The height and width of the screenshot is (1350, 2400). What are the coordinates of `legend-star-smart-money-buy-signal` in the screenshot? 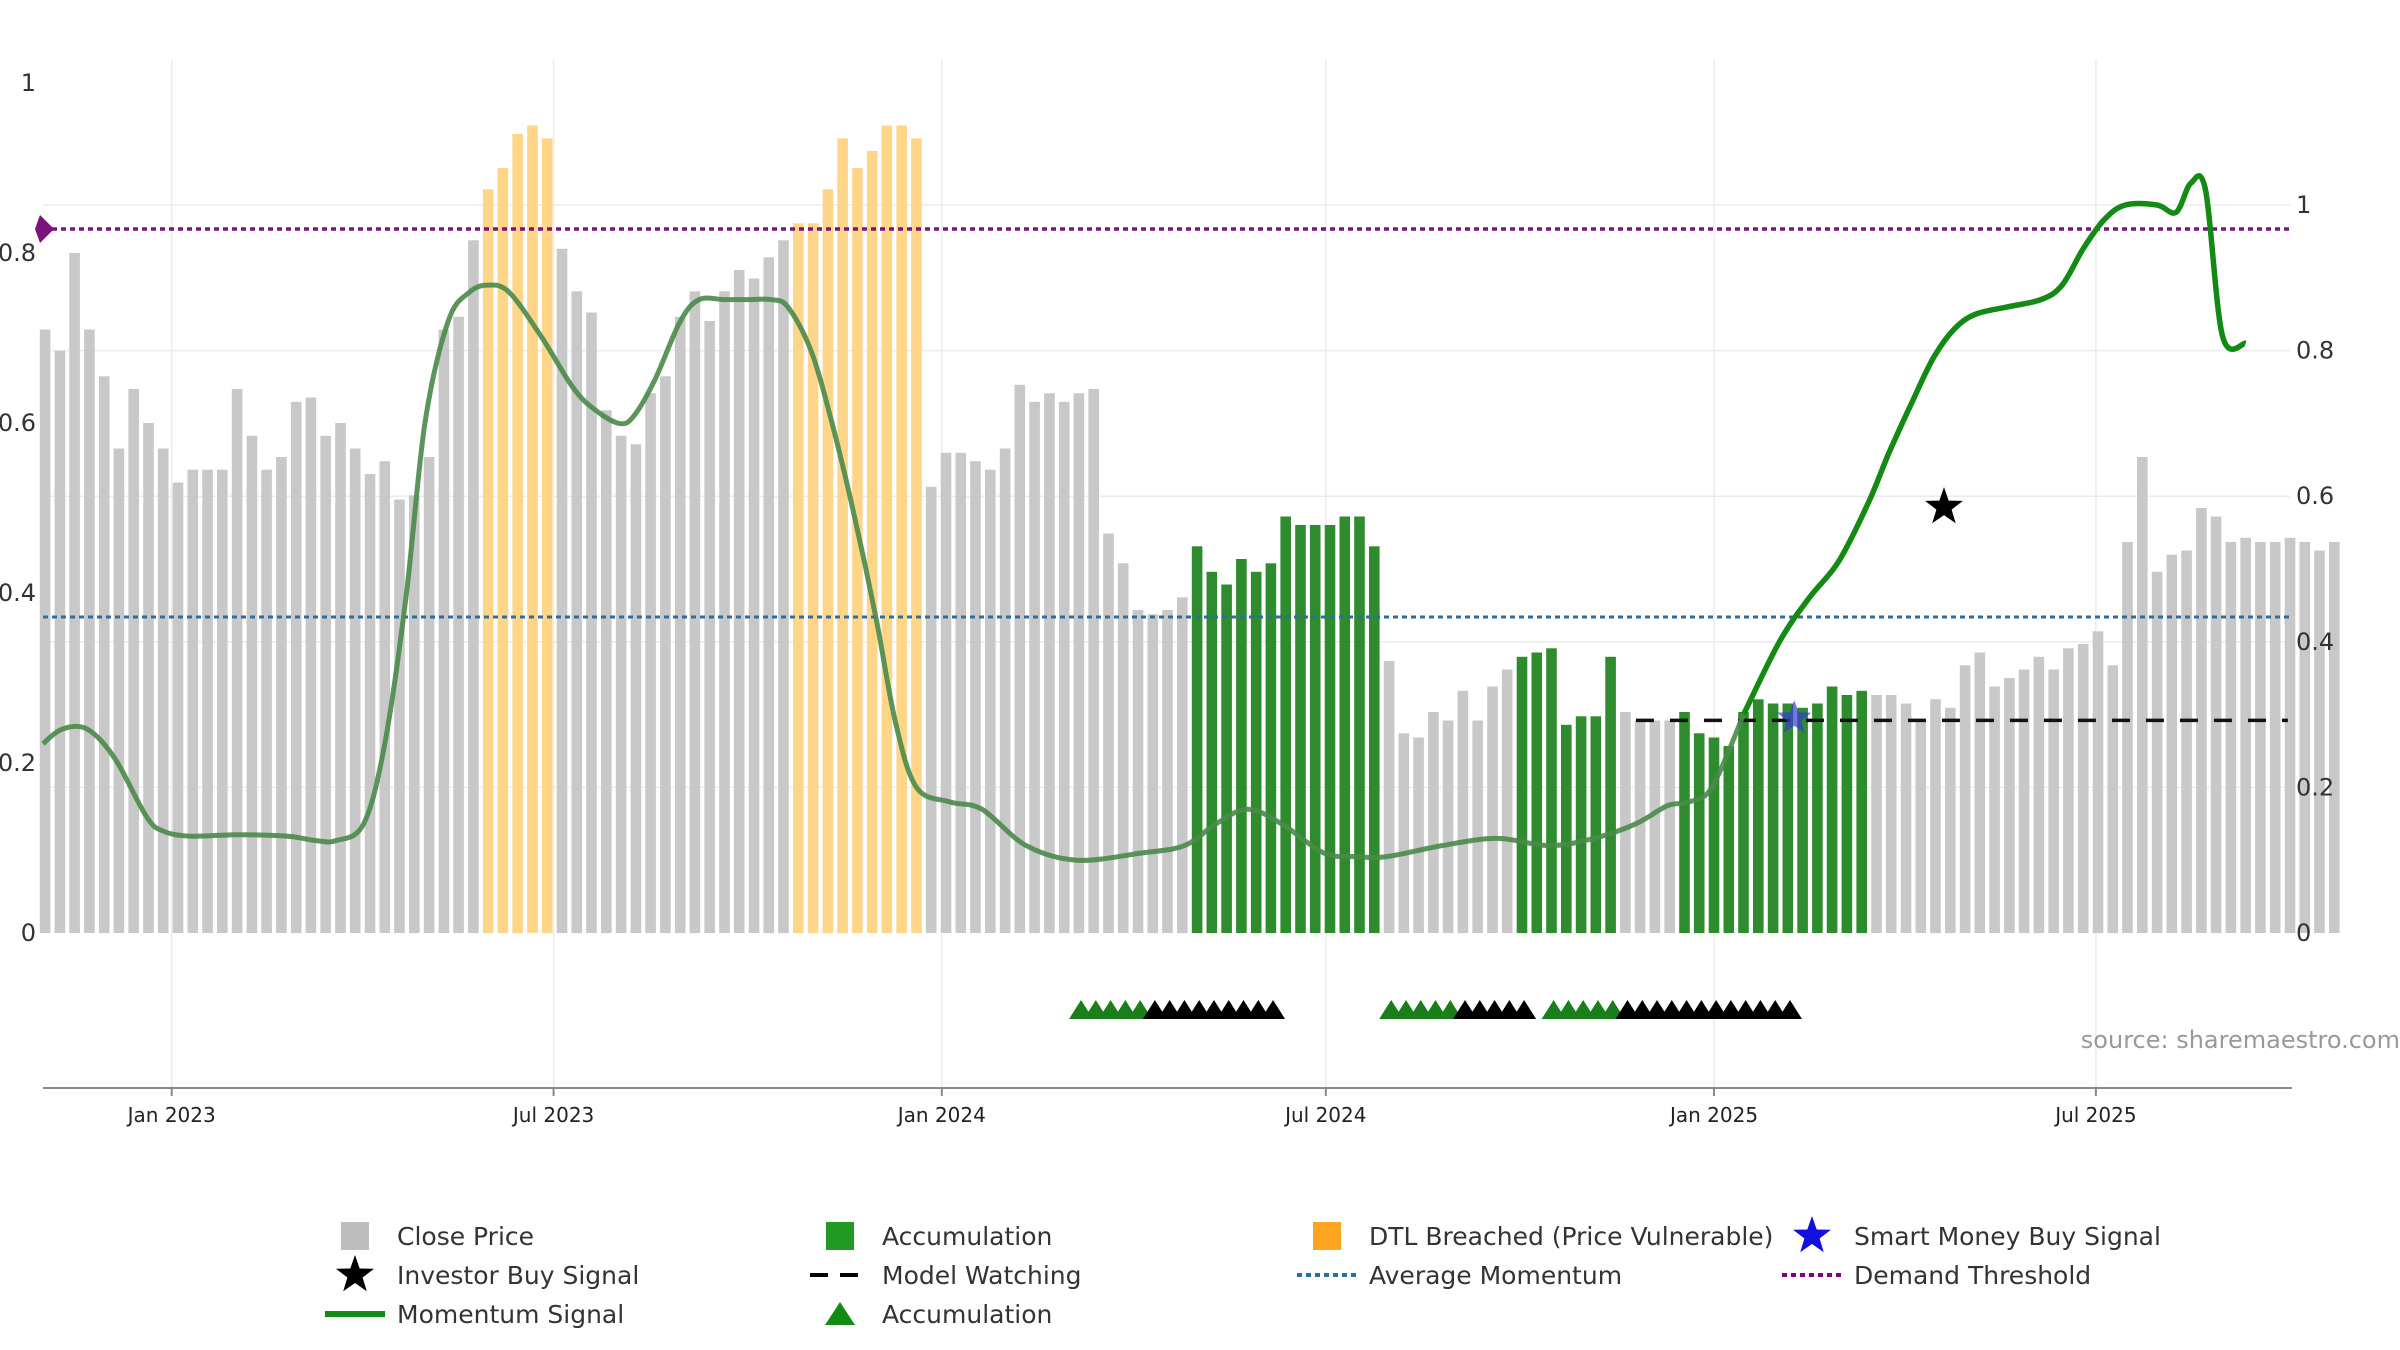 It's located at (1812, 1234).